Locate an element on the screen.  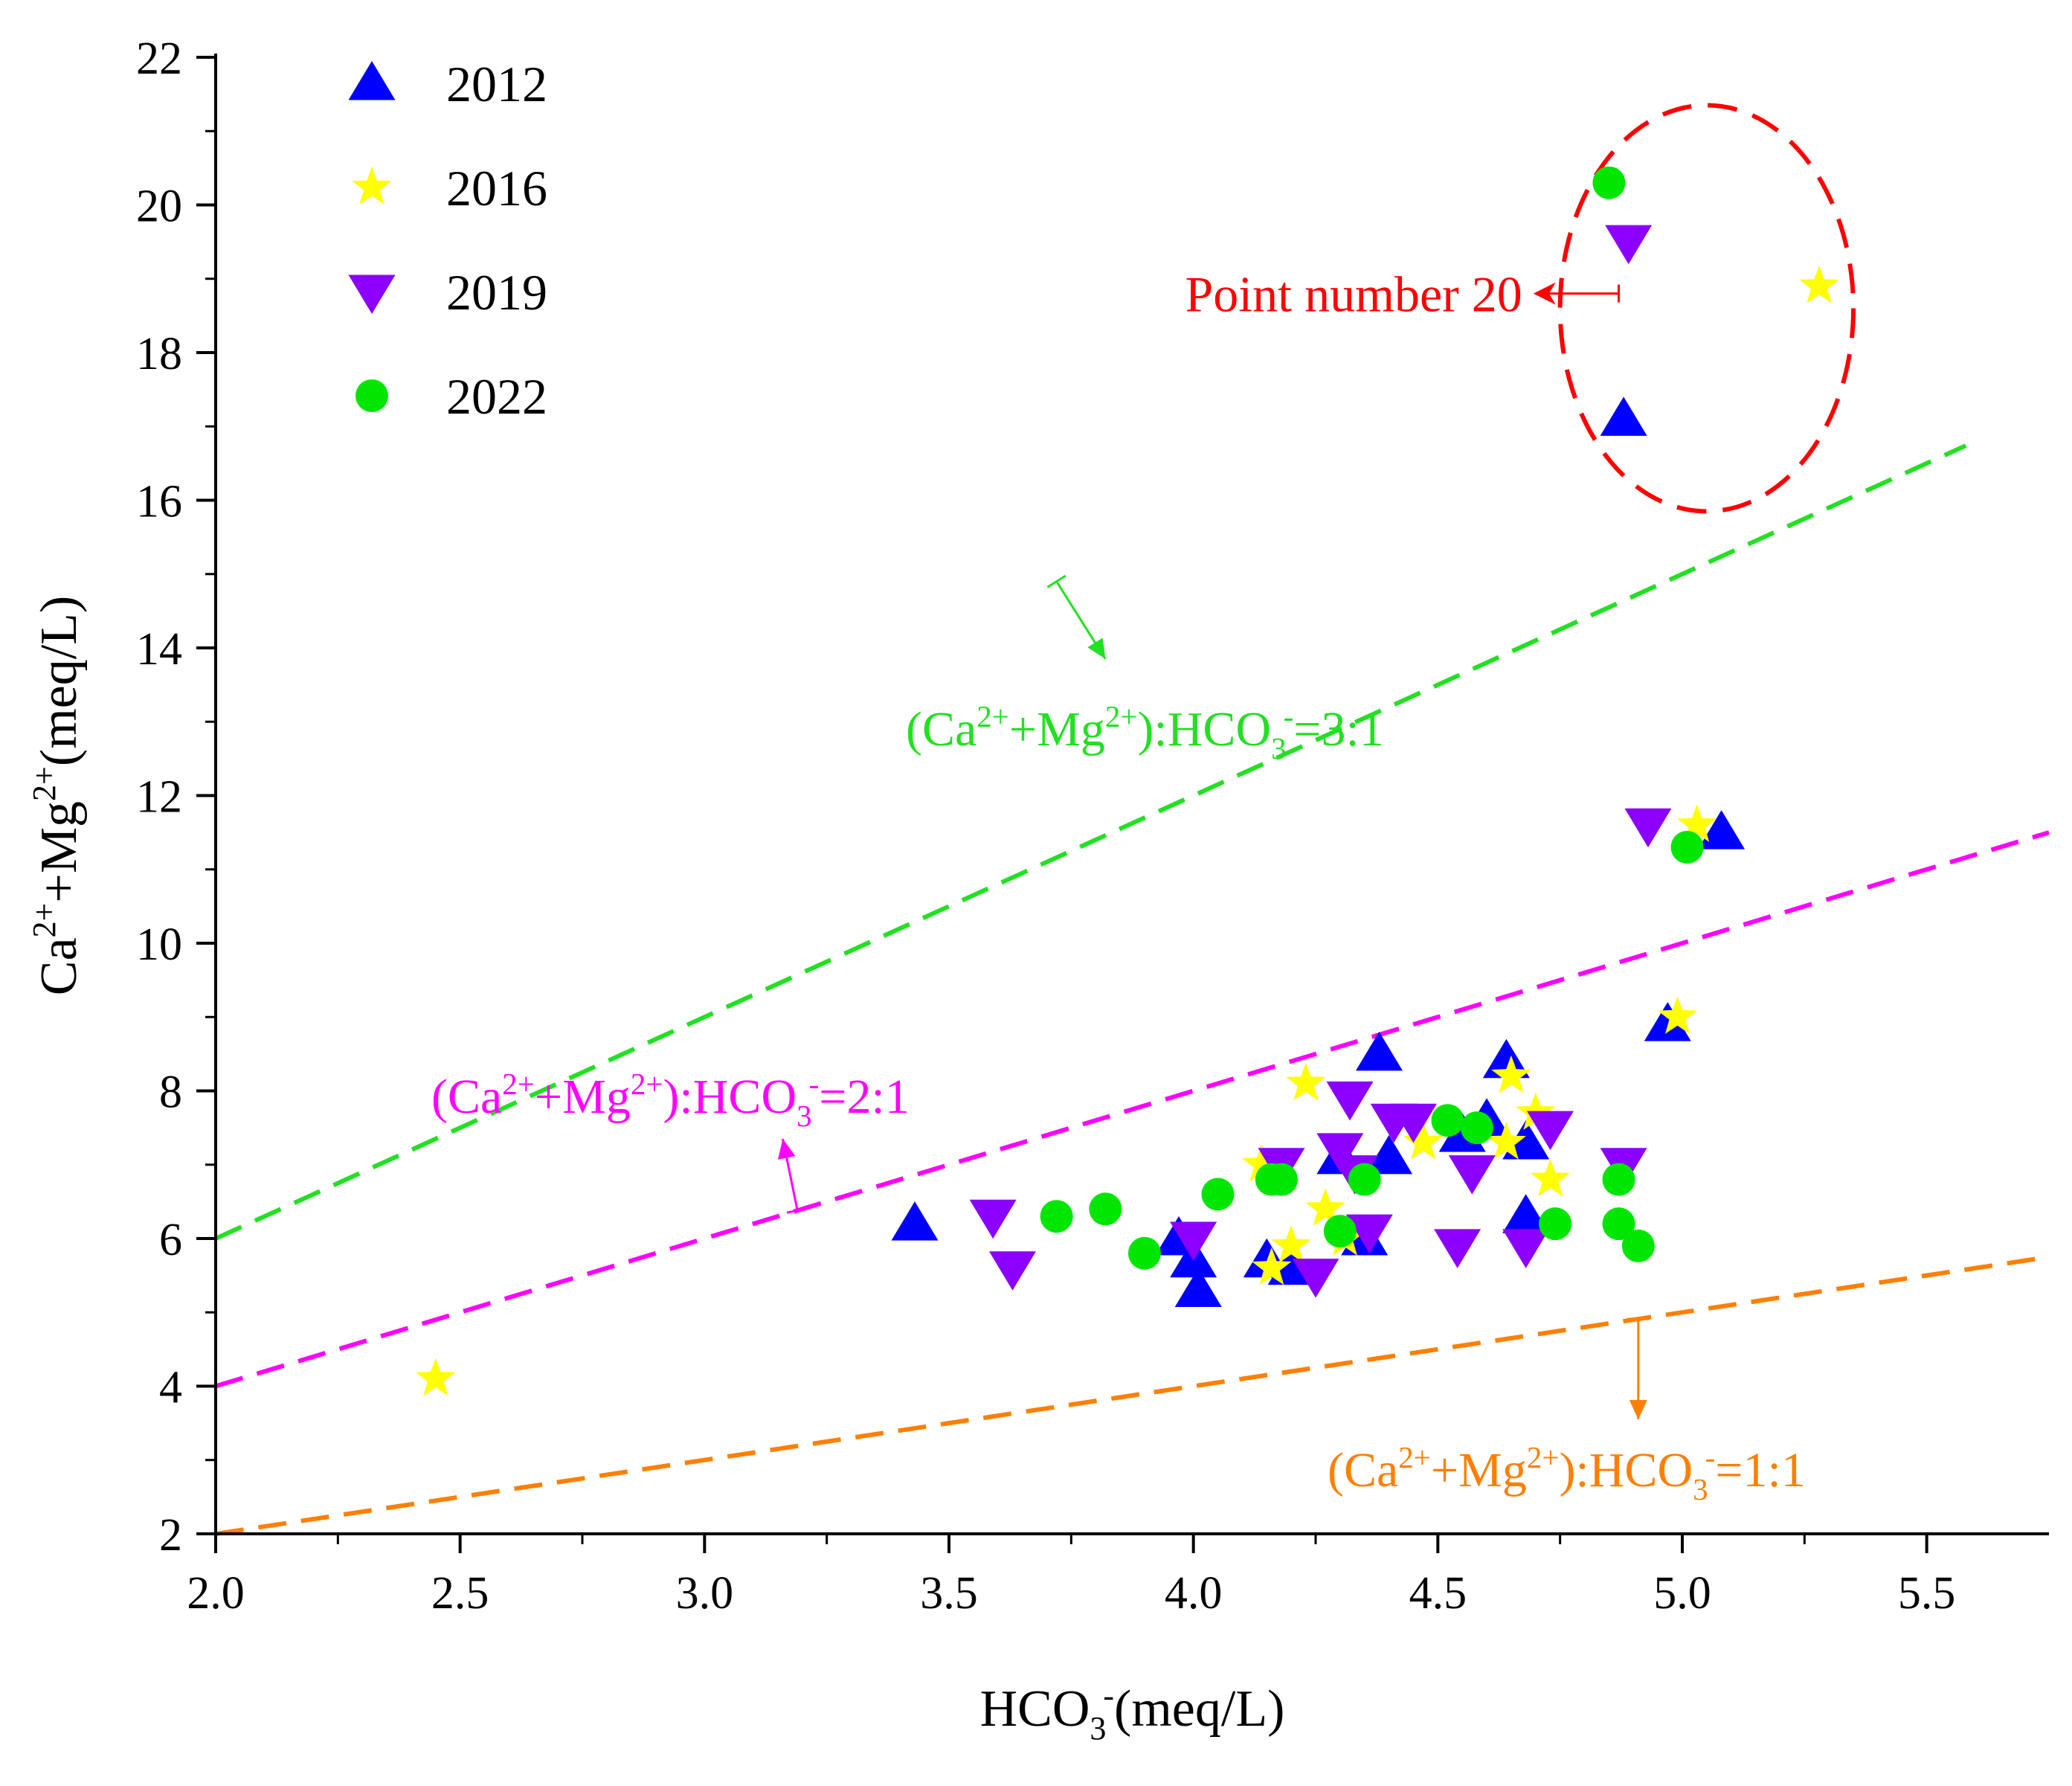
x-tick-label: 5.0 is located at coordinates (1682, 1594).